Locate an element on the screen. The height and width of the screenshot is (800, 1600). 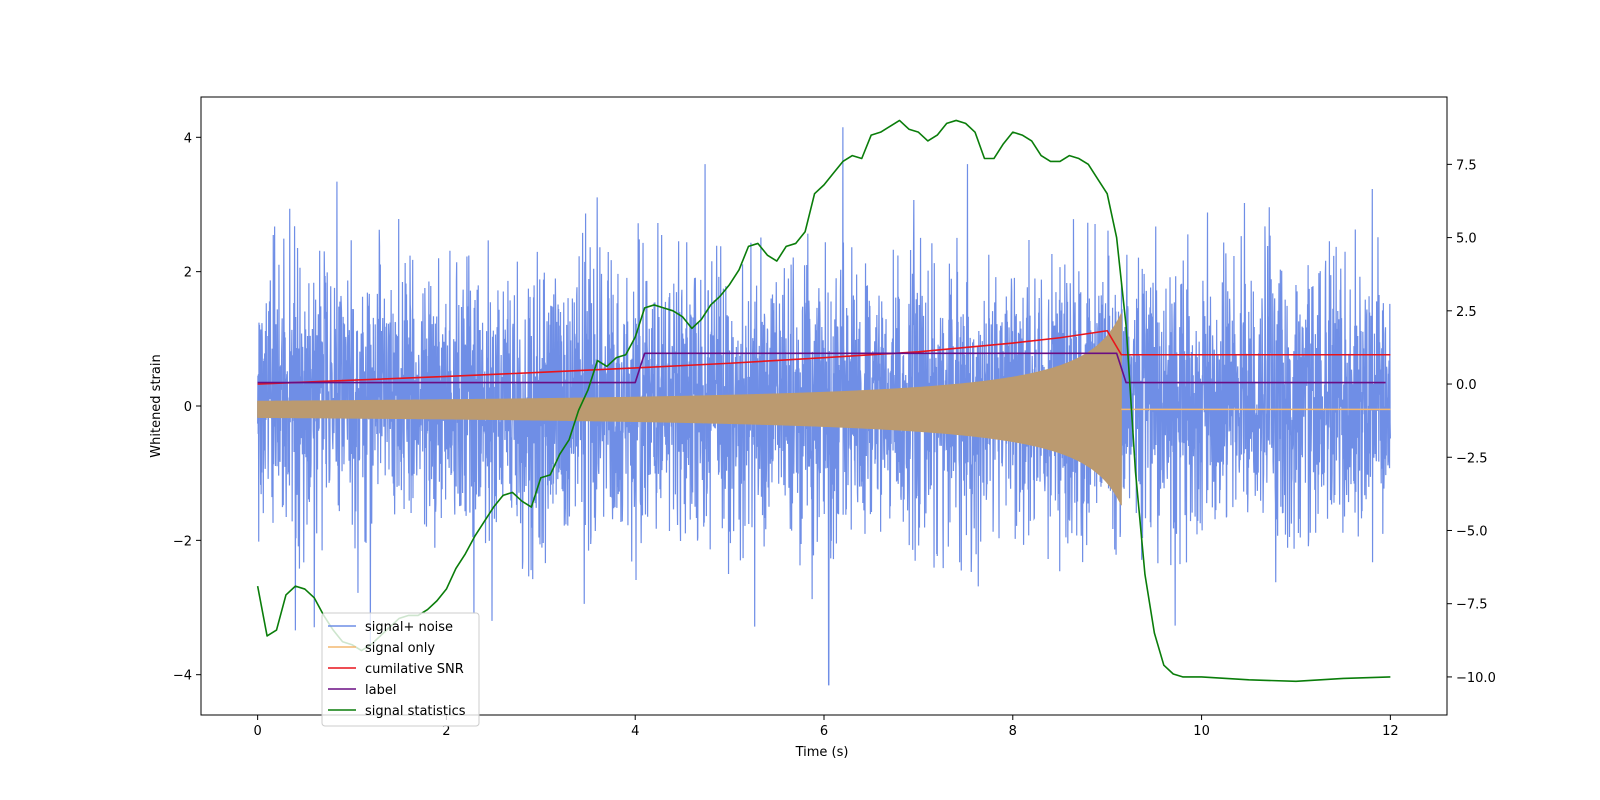
y-right-tick-label: 7.5 is located at coordinates (1466, 165).